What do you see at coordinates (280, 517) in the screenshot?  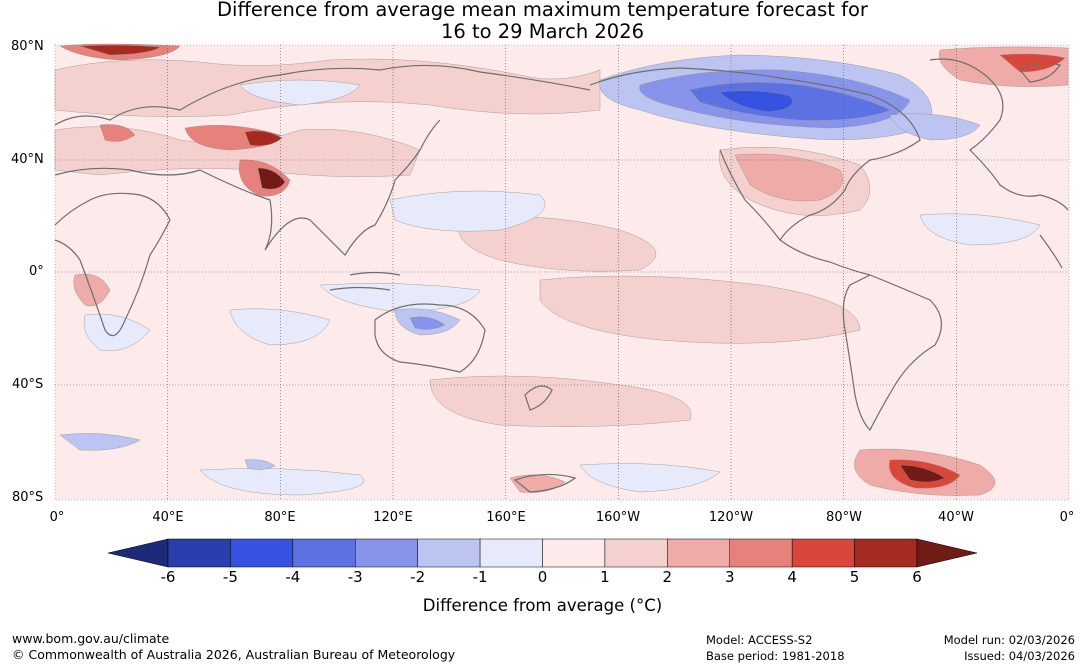 I see `lon-label-80e: 80°E` at bounding box center [280, 517].